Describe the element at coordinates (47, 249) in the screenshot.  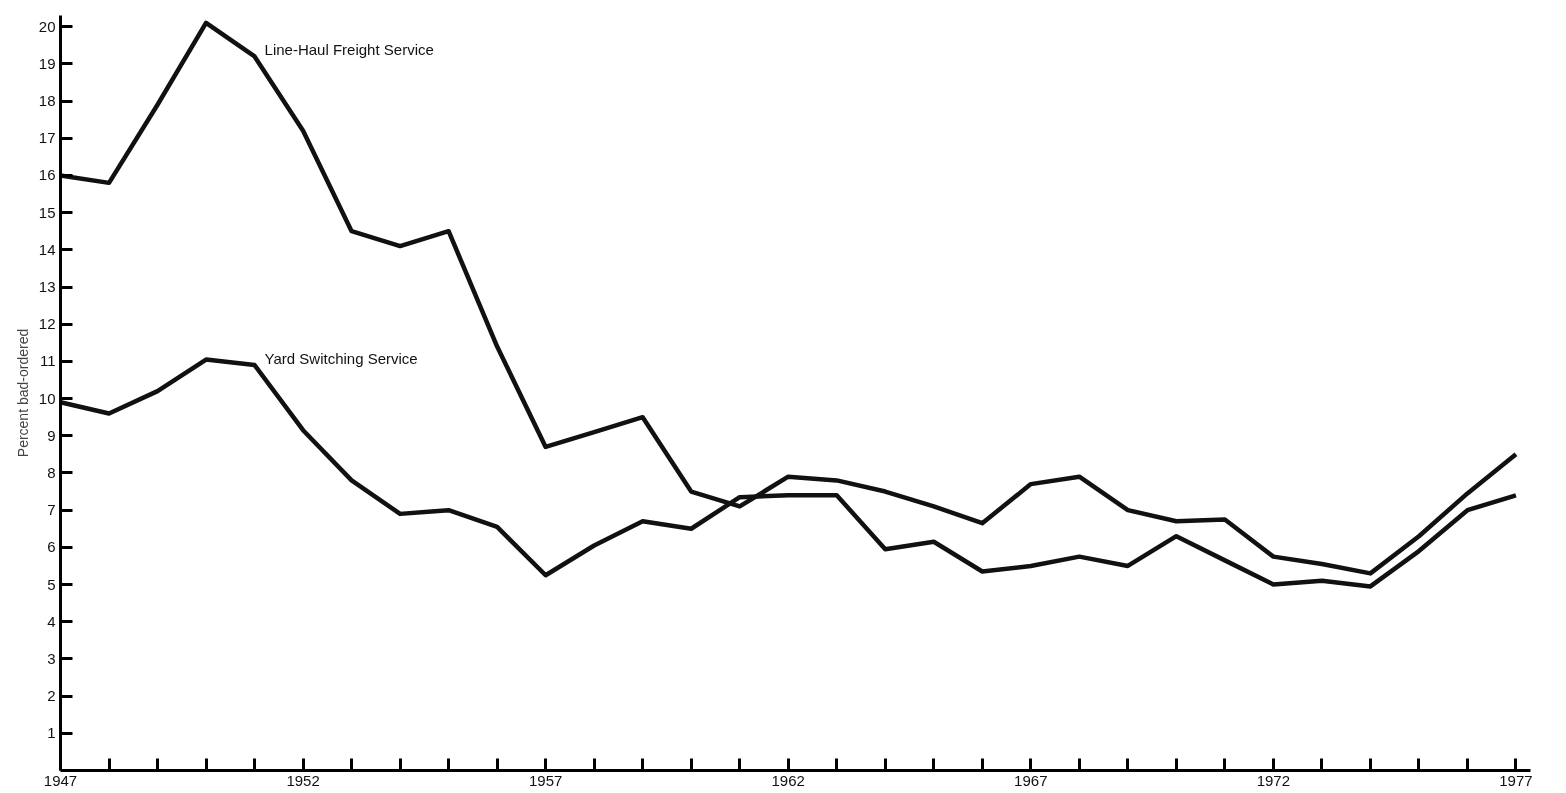
I see `y-tick-label: 14` at that location.